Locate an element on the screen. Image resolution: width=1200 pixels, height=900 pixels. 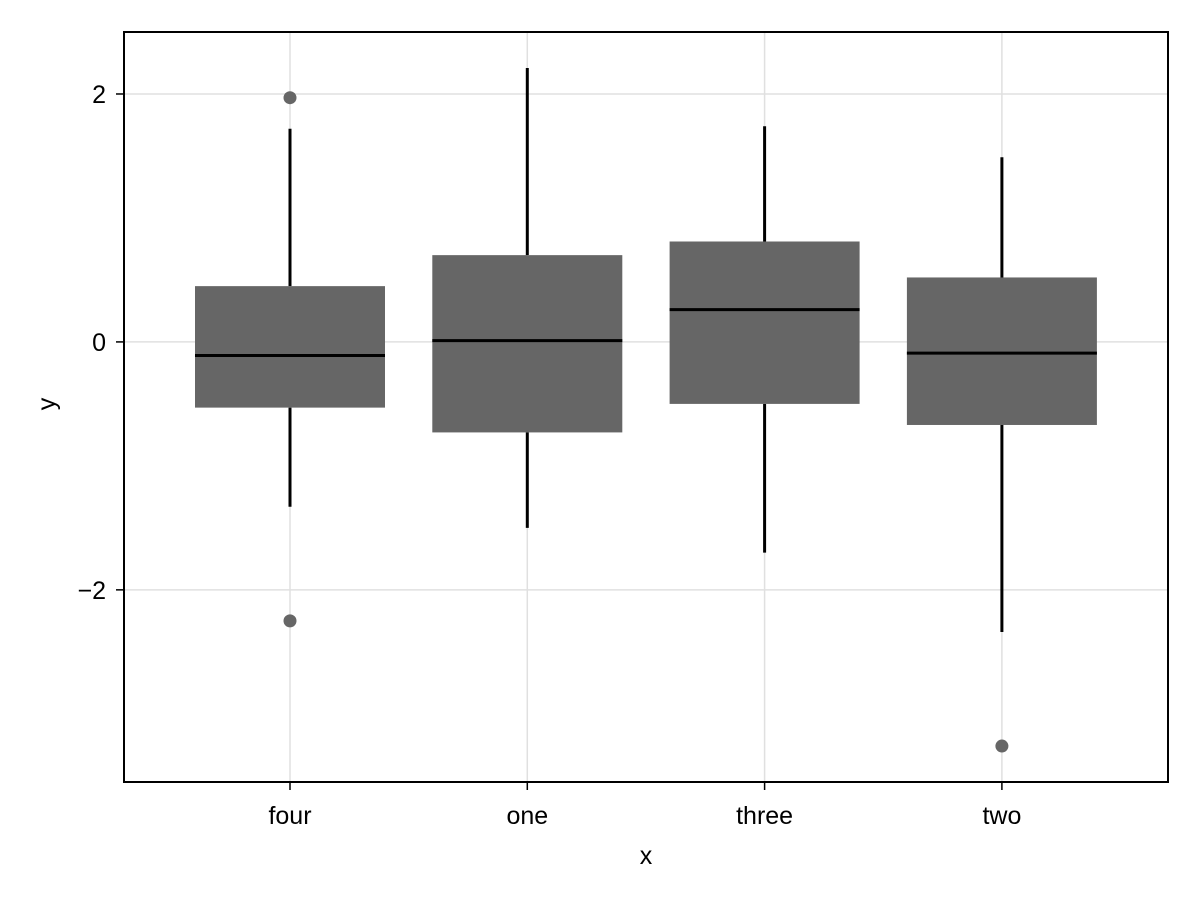
x-tick-label-three: three is located at coordinates (764, 816).